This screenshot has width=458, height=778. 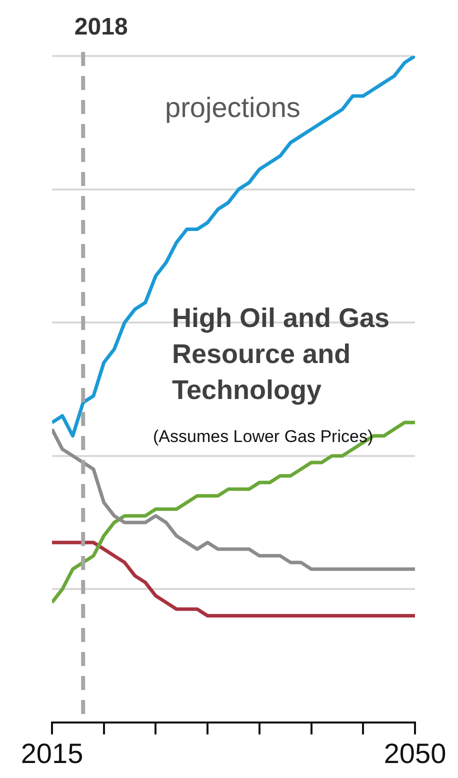 I want to click on ref-line-label: 2018, so click(x=101, y=27).